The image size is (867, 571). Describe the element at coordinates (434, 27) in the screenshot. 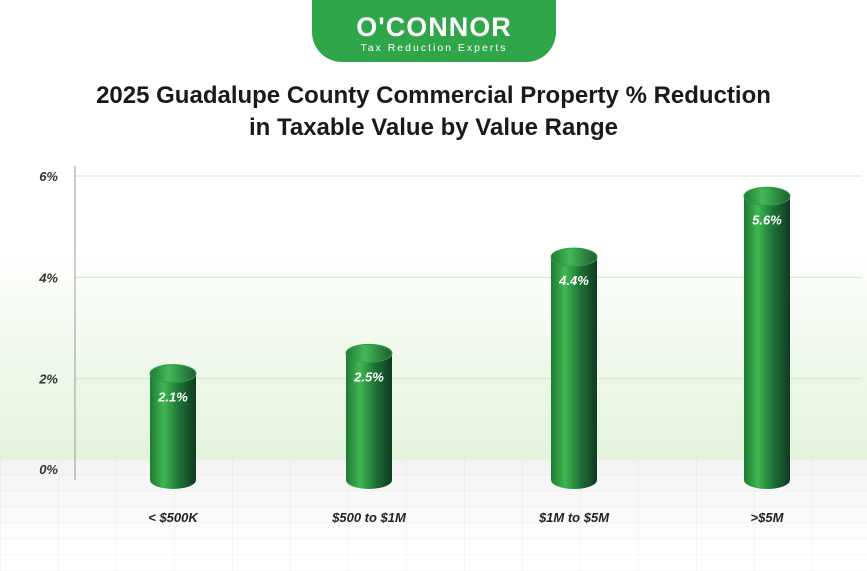

I see `logo-name: O'CONNOR` at that location.